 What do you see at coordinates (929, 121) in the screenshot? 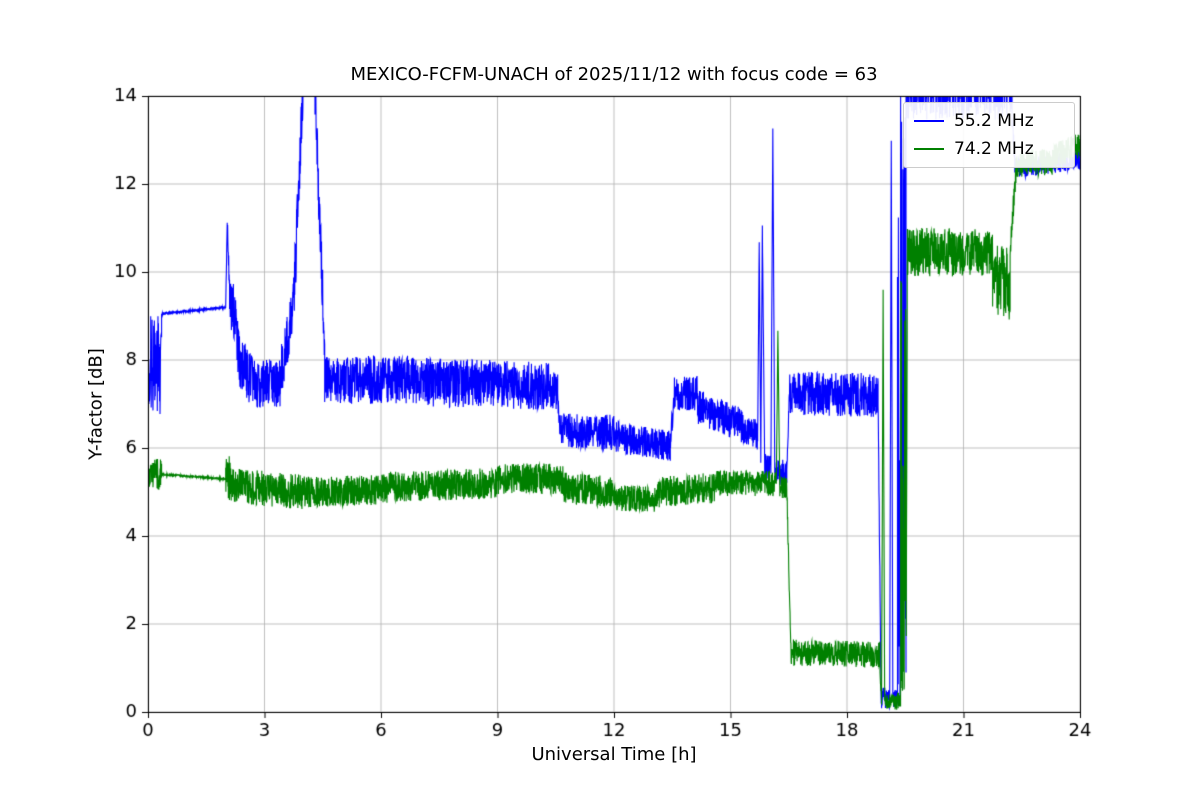
I see `legend-line-sample-blue-icon` at bounding box center [929, 121].